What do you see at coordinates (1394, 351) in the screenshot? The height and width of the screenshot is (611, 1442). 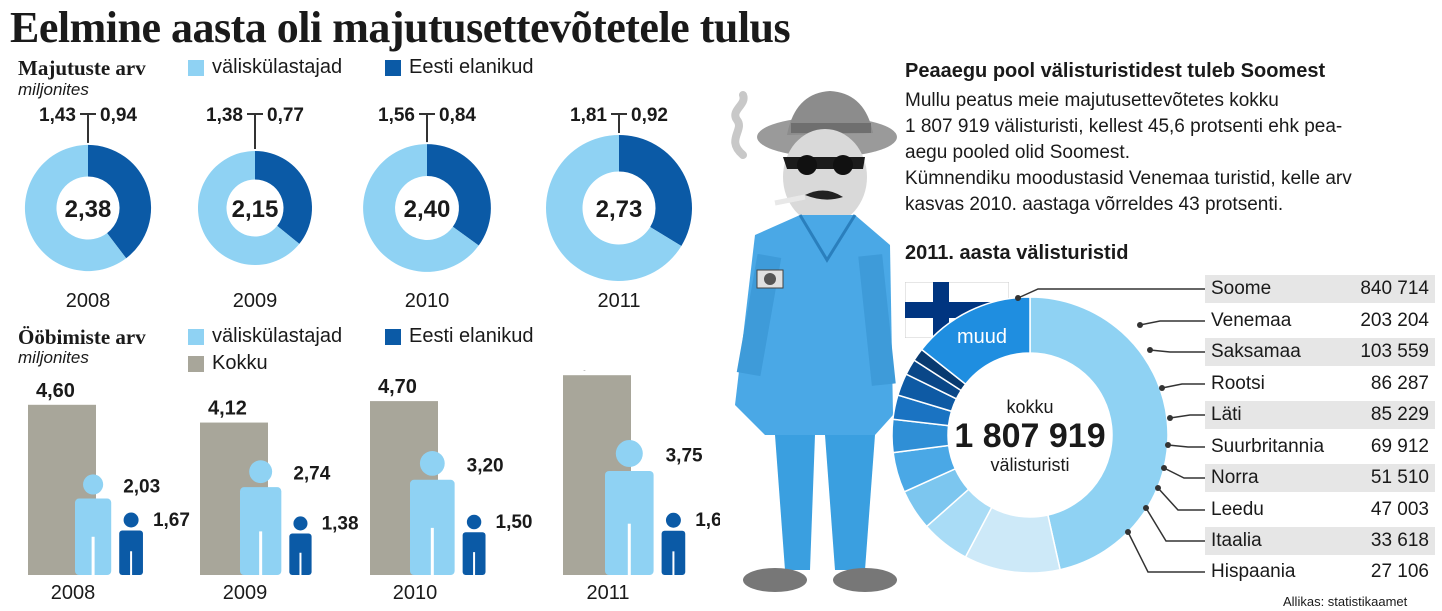 I see `country-value: 103 559` at bounding box center [1394, 351].